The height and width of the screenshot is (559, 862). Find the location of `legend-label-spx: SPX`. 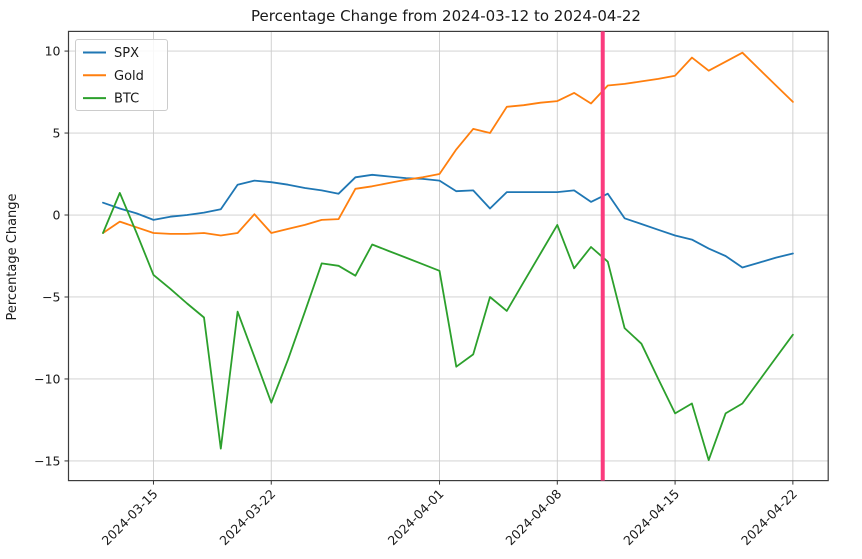

legend-label-spx: SPX is located at coordinates (126, 53).